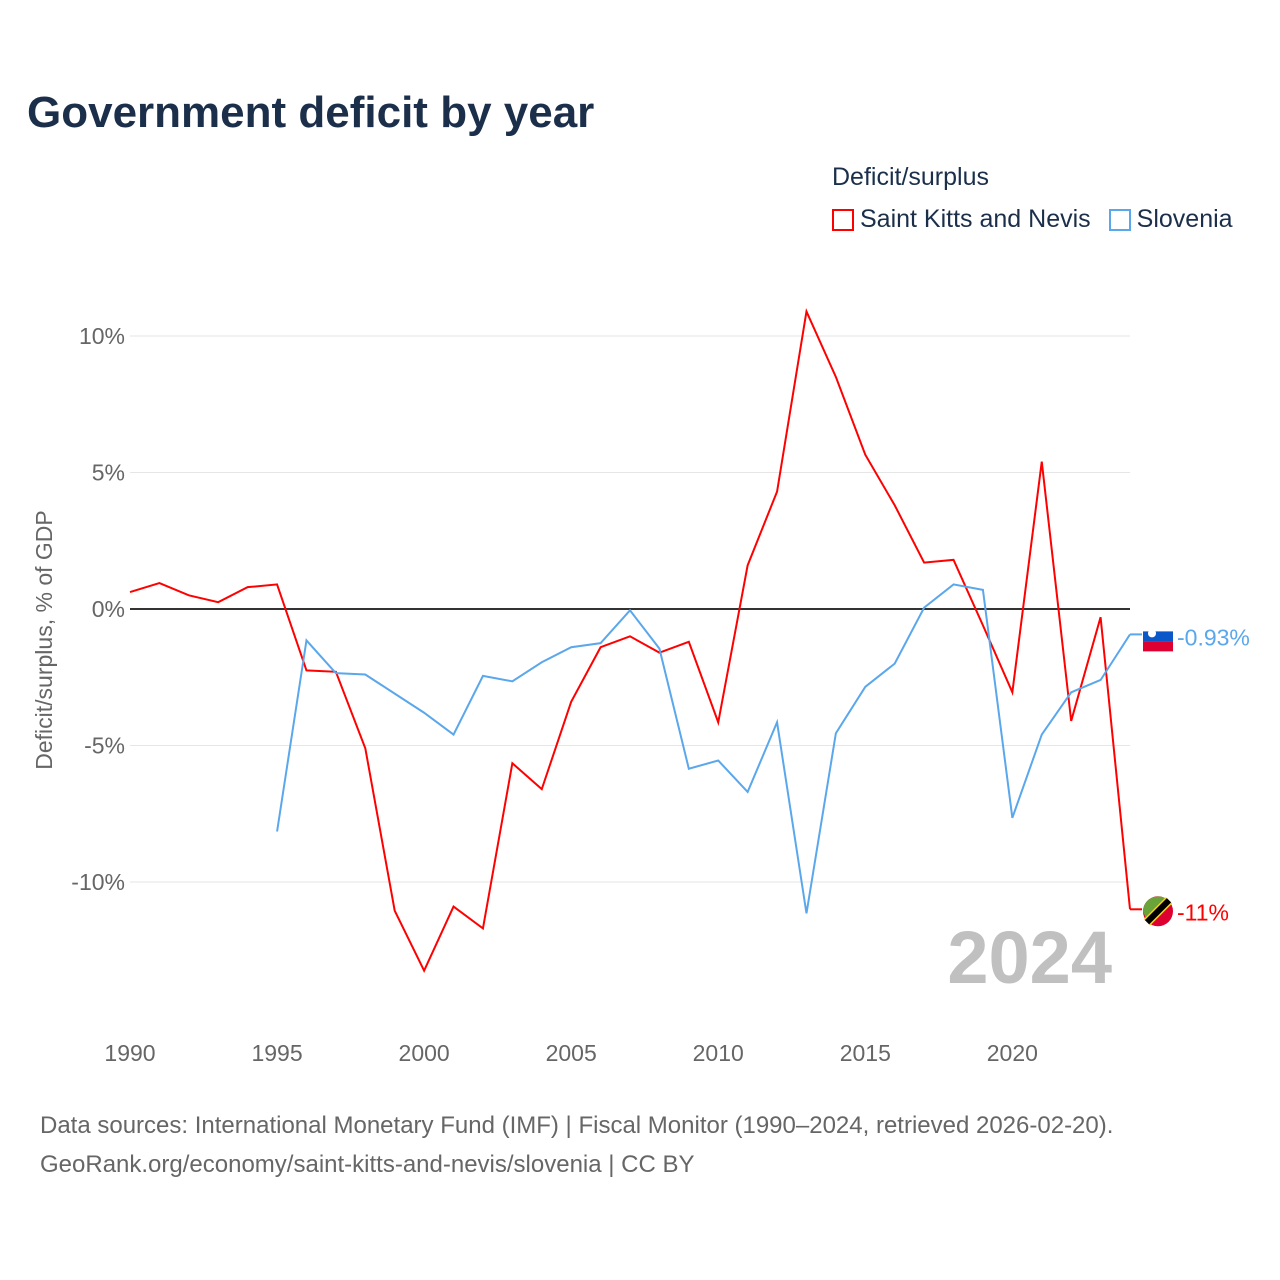  I want to click on y-tick-label: 0%, so click(108, 609).